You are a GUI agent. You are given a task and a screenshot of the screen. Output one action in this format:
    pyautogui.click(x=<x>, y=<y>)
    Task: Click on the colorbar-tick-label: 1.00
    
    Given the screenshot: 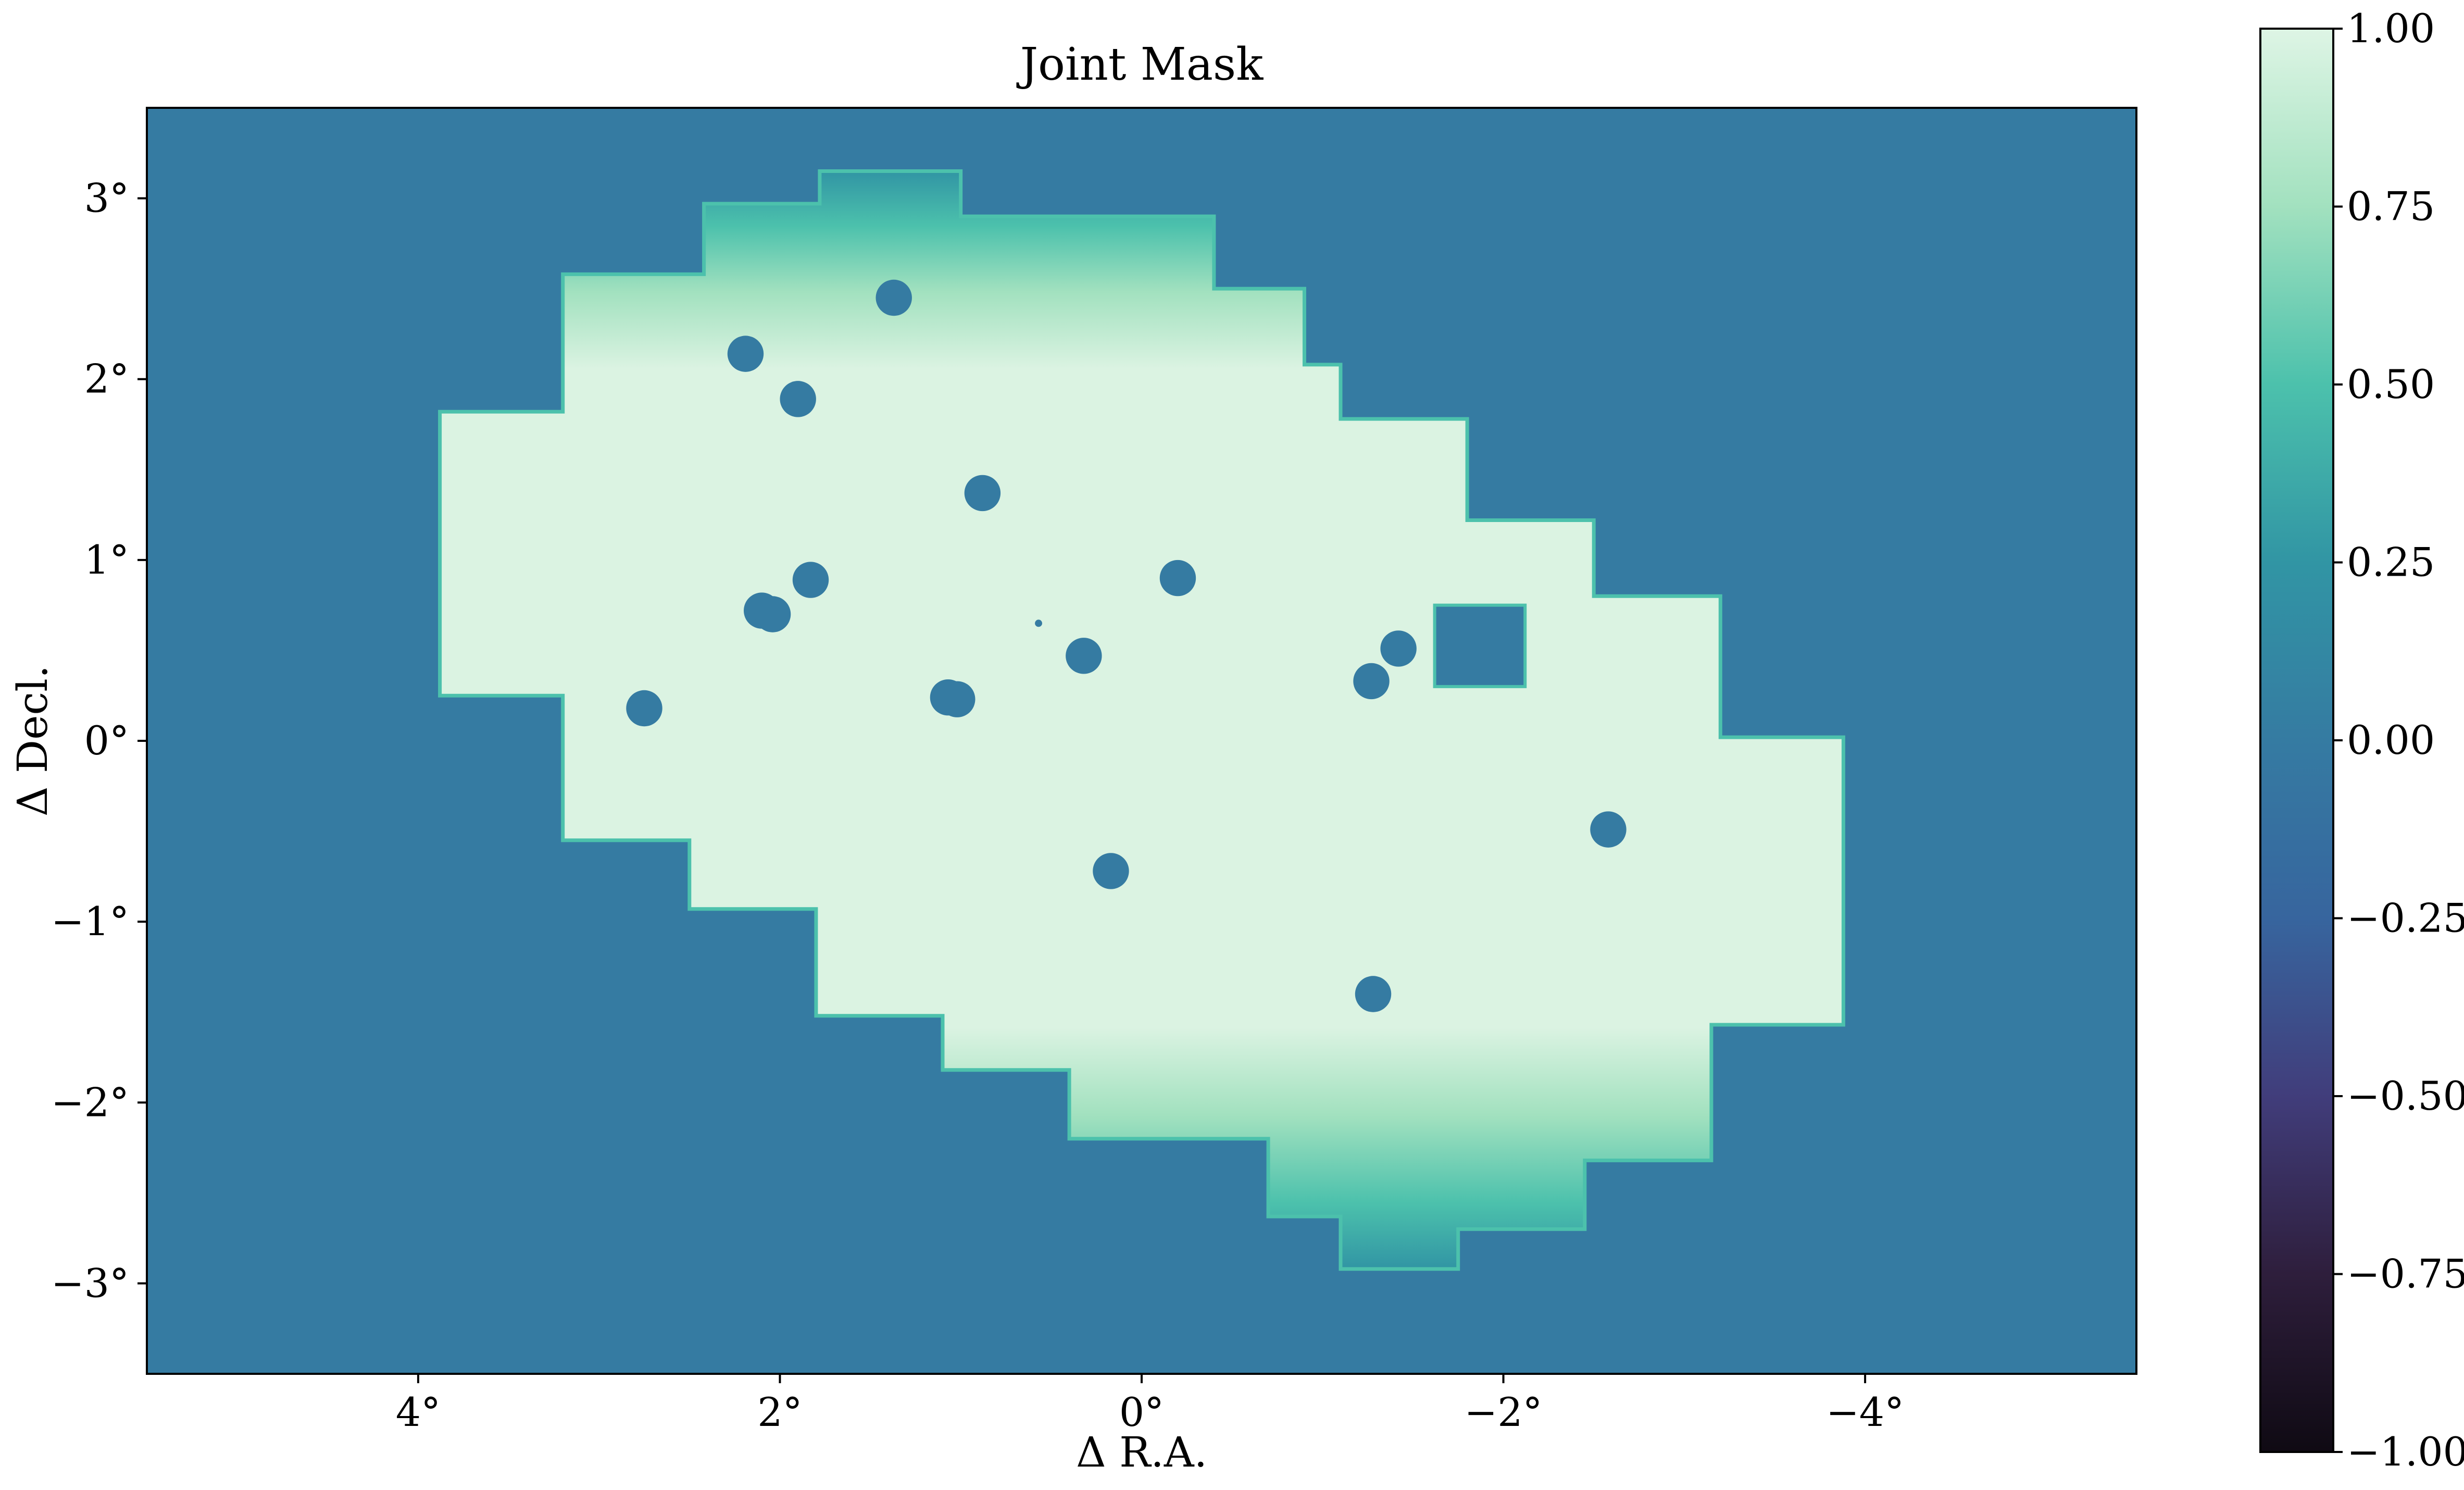 What is the action you would take?
    pyautogui.click(x=2391, y=28)
    